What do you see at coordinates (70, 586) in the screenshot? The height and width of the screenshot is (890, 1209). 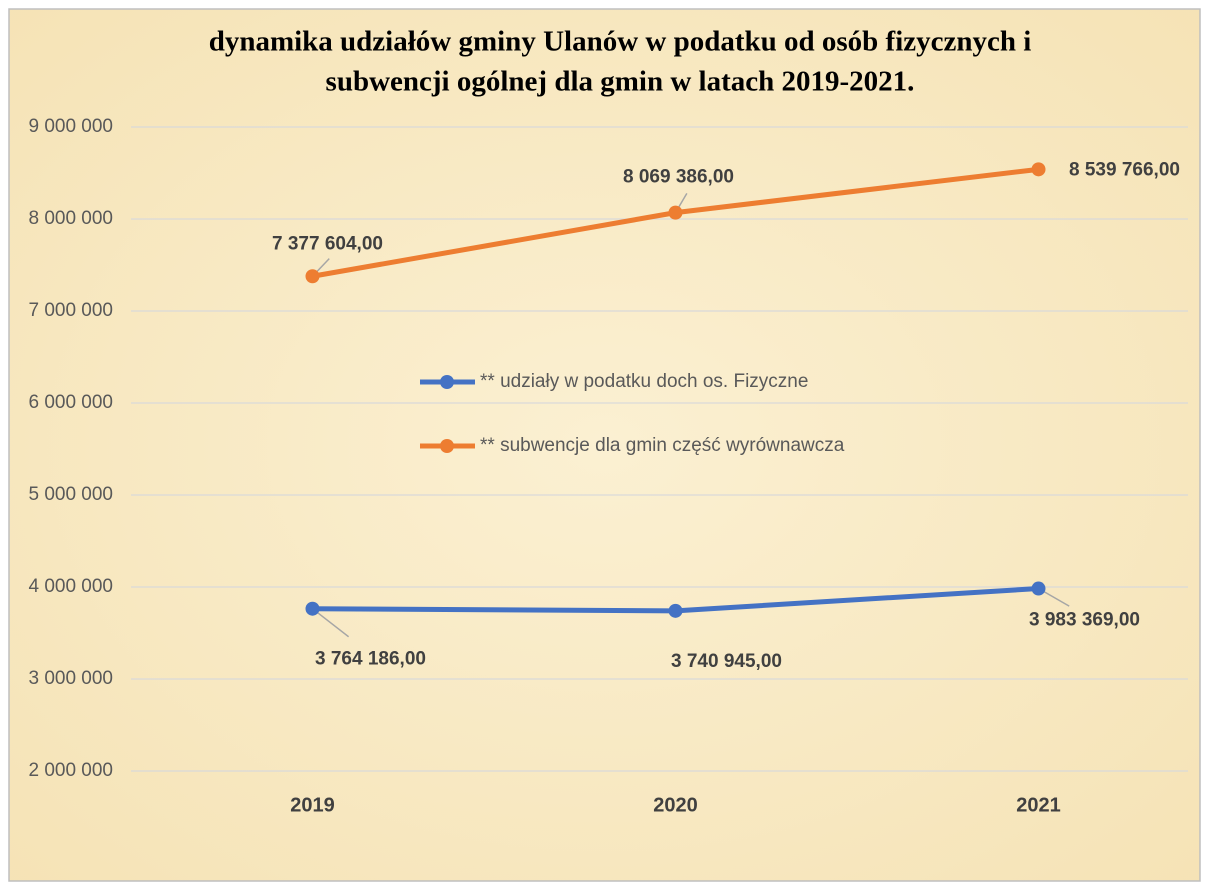 I see `y-tick-label: 4 000 000` at bounding box center [70, 586].